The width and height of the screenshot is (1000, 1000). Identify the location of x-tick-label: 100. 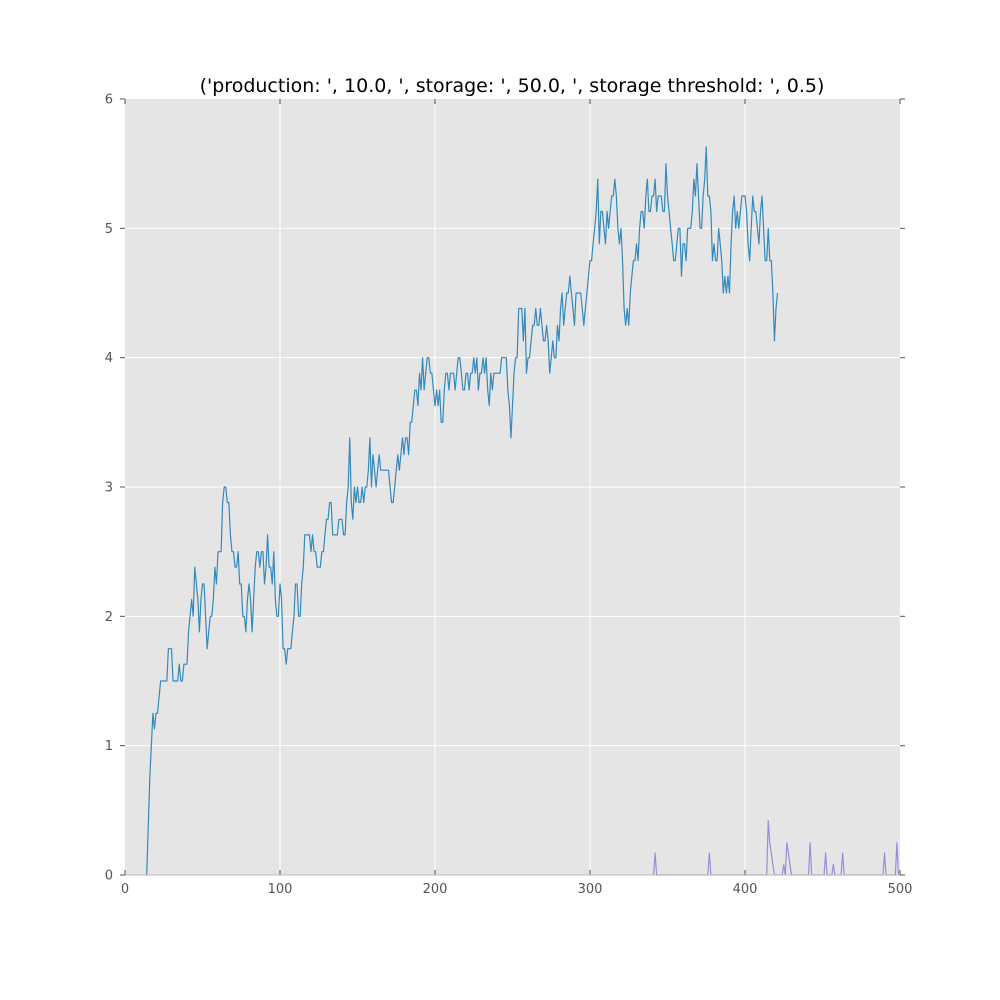
(280, 889).